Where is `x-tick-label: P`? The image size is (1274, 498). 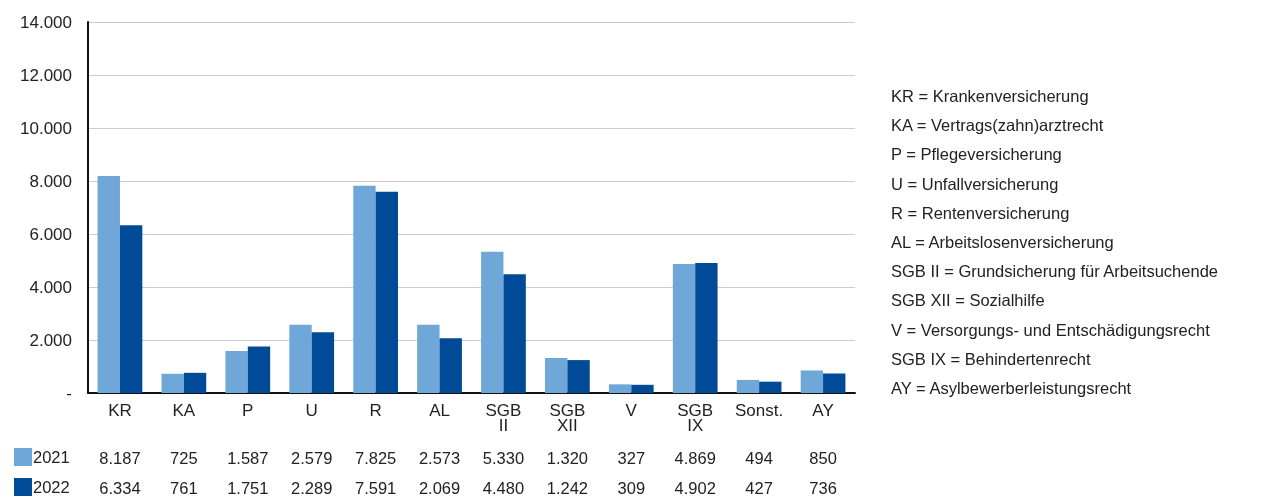
x-tick-label: P is located at coordinates (248, 410).